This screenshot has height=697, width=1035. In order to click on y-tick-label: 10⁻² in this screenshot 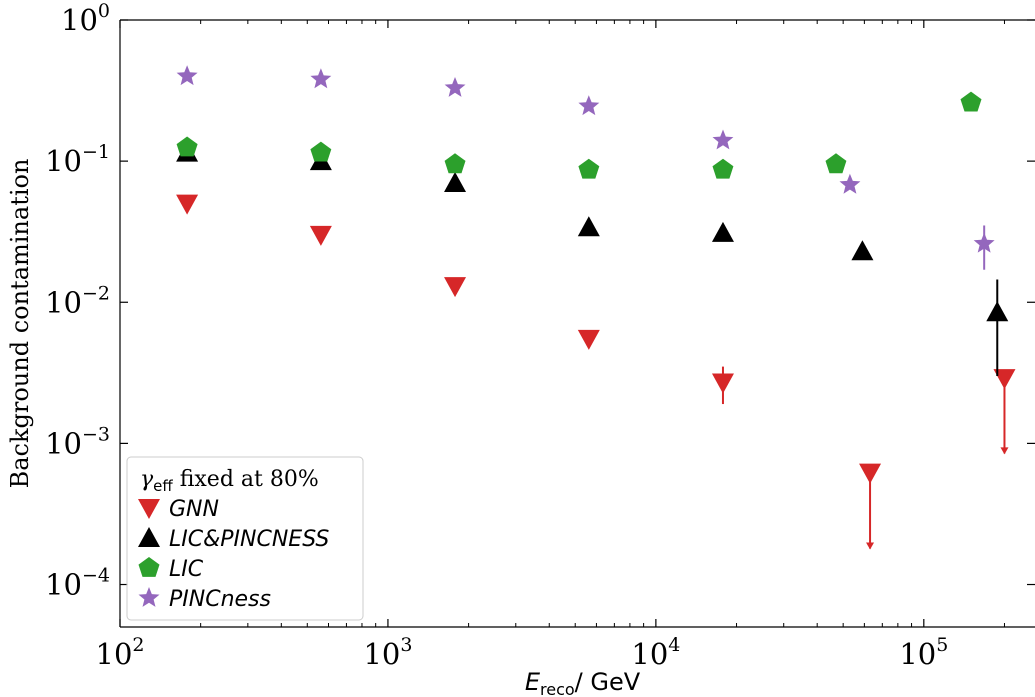, I will do `click(77, 300)`.